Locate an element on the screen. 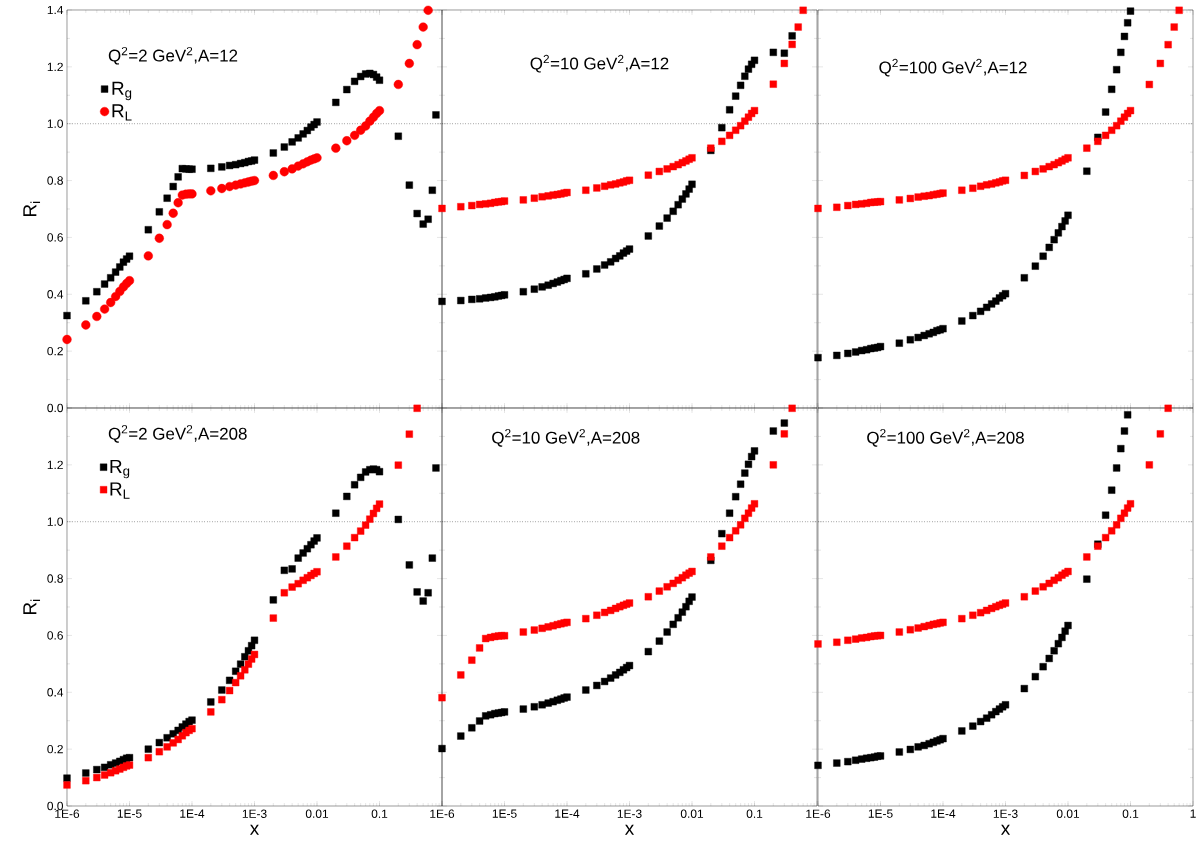 The image size is (1197, 867). y-tick-label: 1.4 is located at coordinates (55, 10).